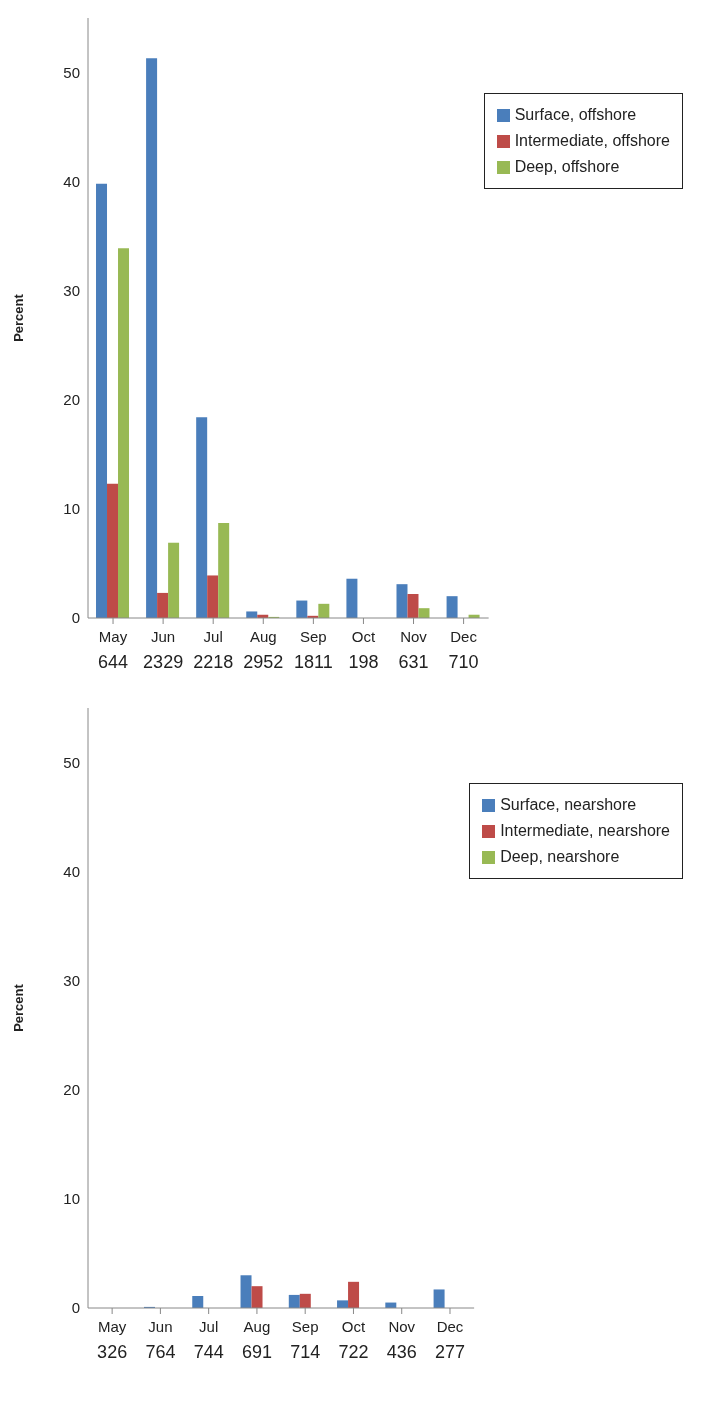  What do you see at coordinates (568, 805) in the screenshot?
I see `legend-label: Surface, nearshore` at bounding box center [568, 805].